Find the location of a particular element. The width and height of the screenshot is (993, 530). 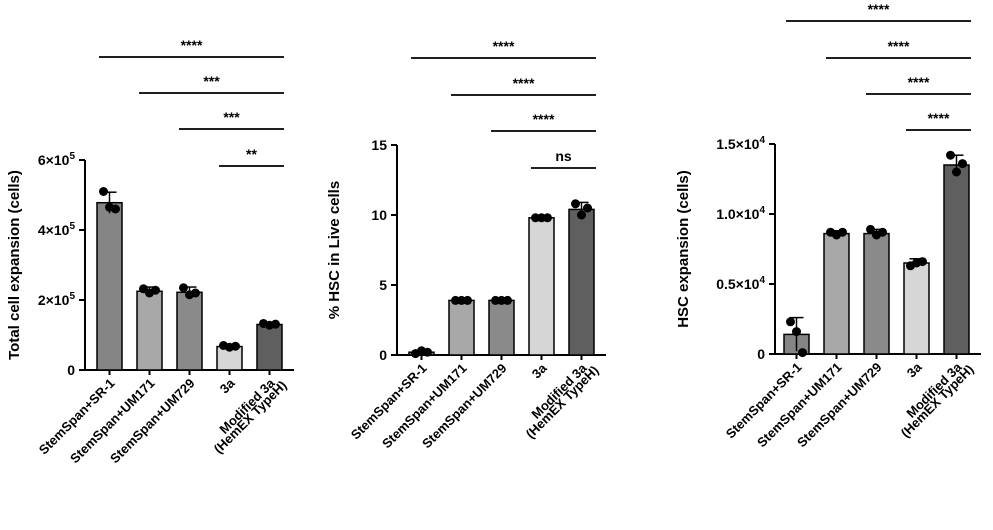

y-axis-label: Total cell expansion (cells) is located at coordinates (14, 265).